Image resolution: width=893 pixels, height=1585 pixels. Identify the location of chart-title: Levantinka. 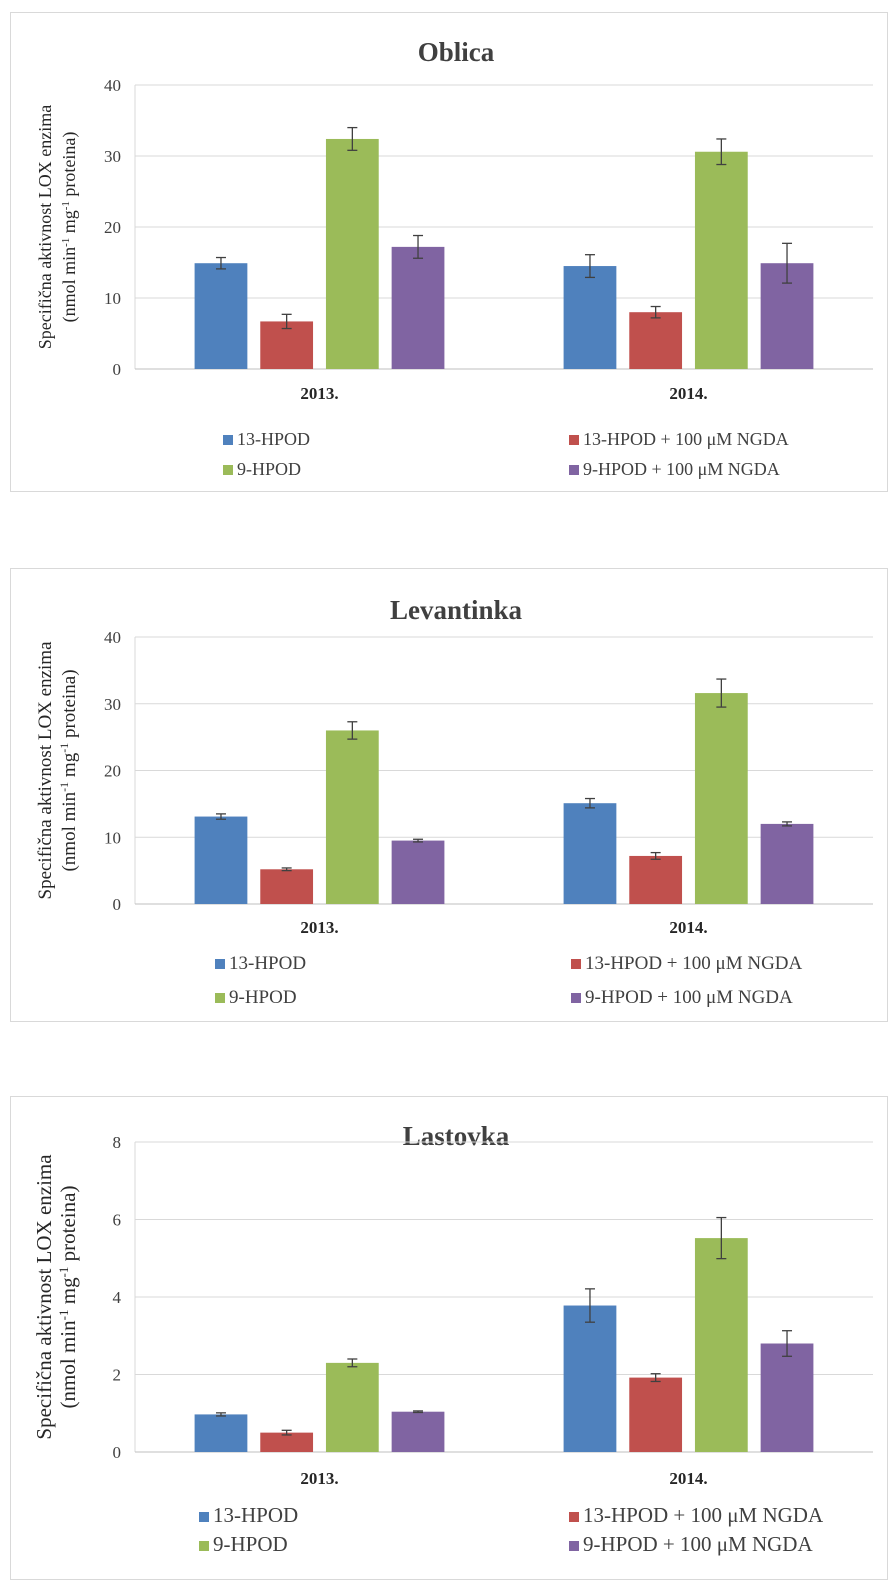
(456, 610).